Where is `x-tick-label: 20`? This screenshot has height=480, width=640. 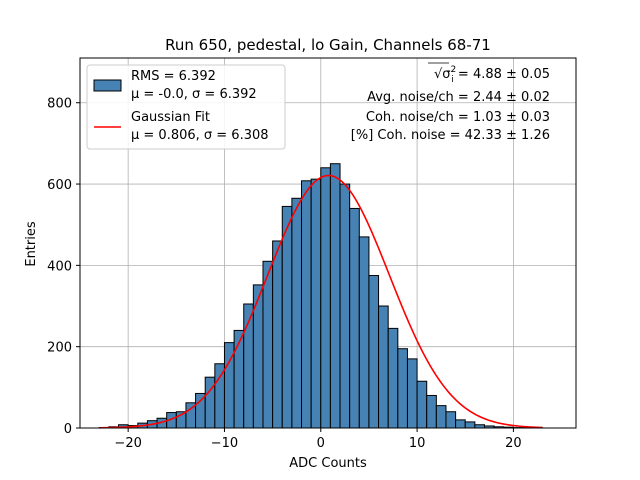
x-tick-label: 20 is located at coordinates (513, 443).